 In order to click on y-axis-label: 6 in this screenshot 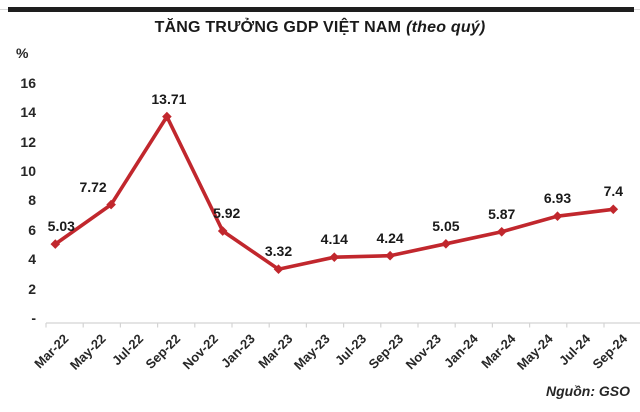, I will do `click(32, 229)`.